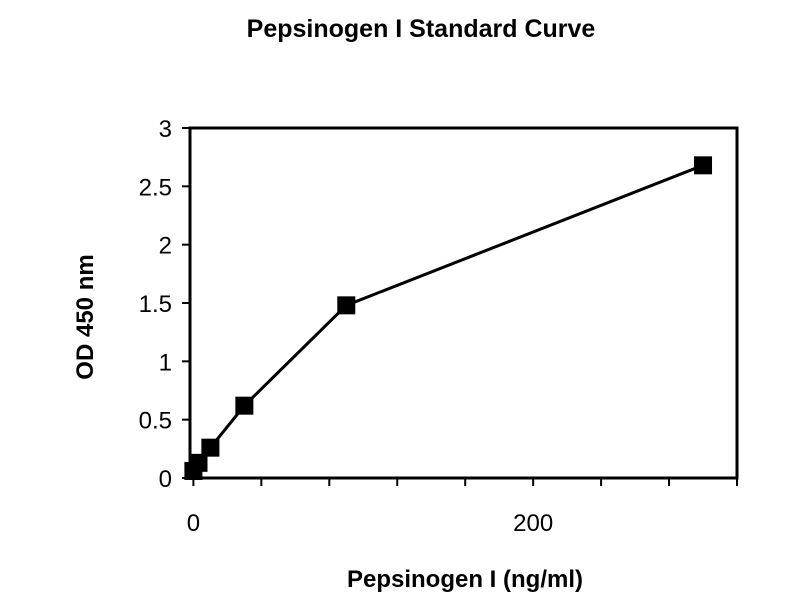 This screenshot has width=800, height=600. What do you see at coordinates (155, 304) in the screenshot?
I see `y-tick-label: 1.5` at bounding box center [155, 304].